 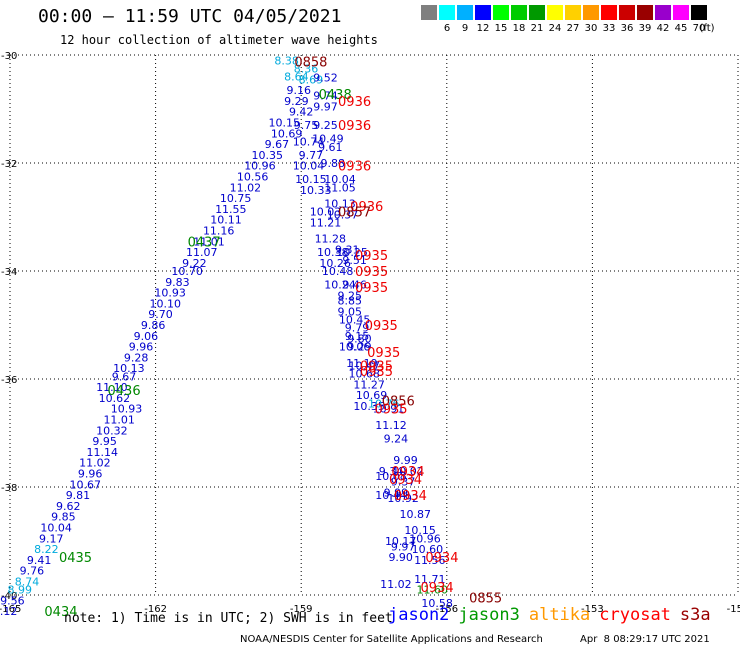 What do you see at coordinates (446, 609) in the screenshot?
I see `lon-tick-label: -156` at bounding box center [446, 609].